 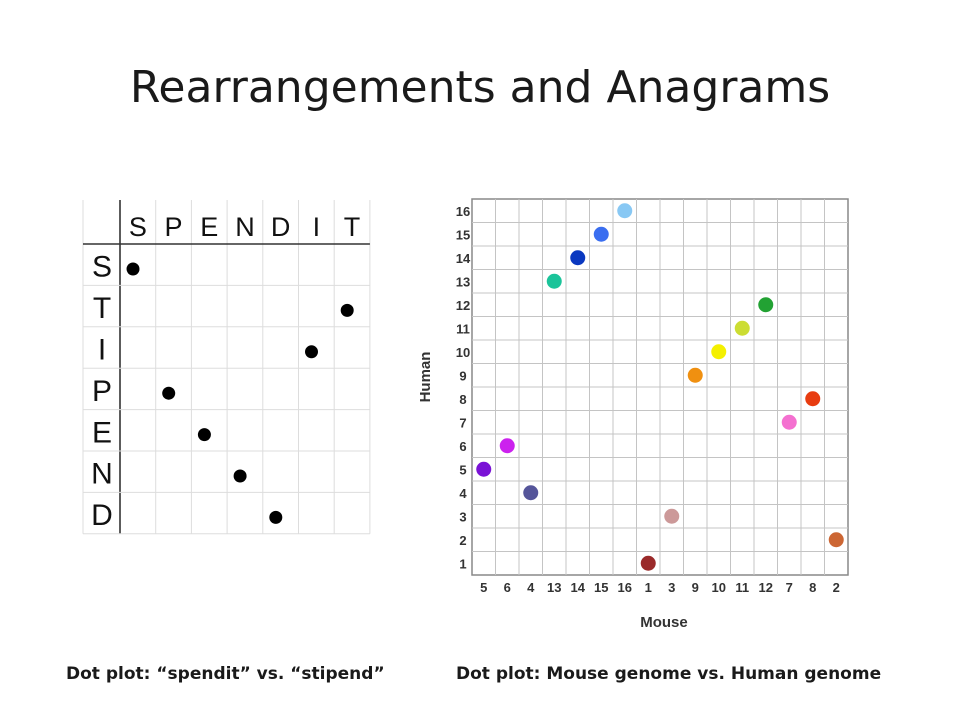 I want to click on x-tick-label: 9, so click(x=695, y=587).